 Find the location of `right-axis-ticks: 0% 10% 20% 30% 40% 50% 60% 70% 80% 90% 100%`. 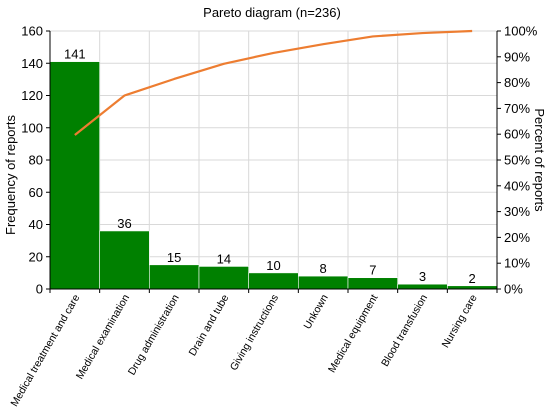

right-axis-ticks: 0% 10% 20% 30% 40% 50% 60% 70% 80% 90% 100% is located at coordinates (517, 160).